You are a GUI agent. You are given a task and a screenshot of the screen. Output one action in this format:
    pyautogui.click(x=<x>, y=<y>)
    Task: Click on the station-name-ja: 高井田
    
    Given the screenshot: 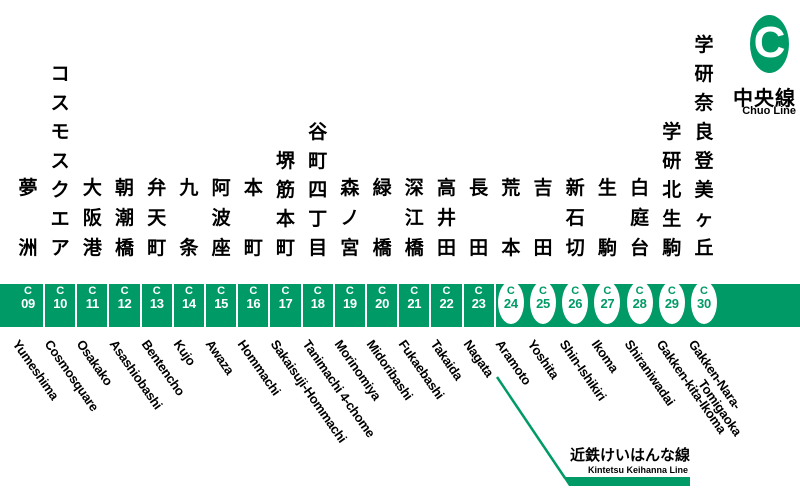 What is the action you would take?
    pyautogui.click(x=446, y=218)
    